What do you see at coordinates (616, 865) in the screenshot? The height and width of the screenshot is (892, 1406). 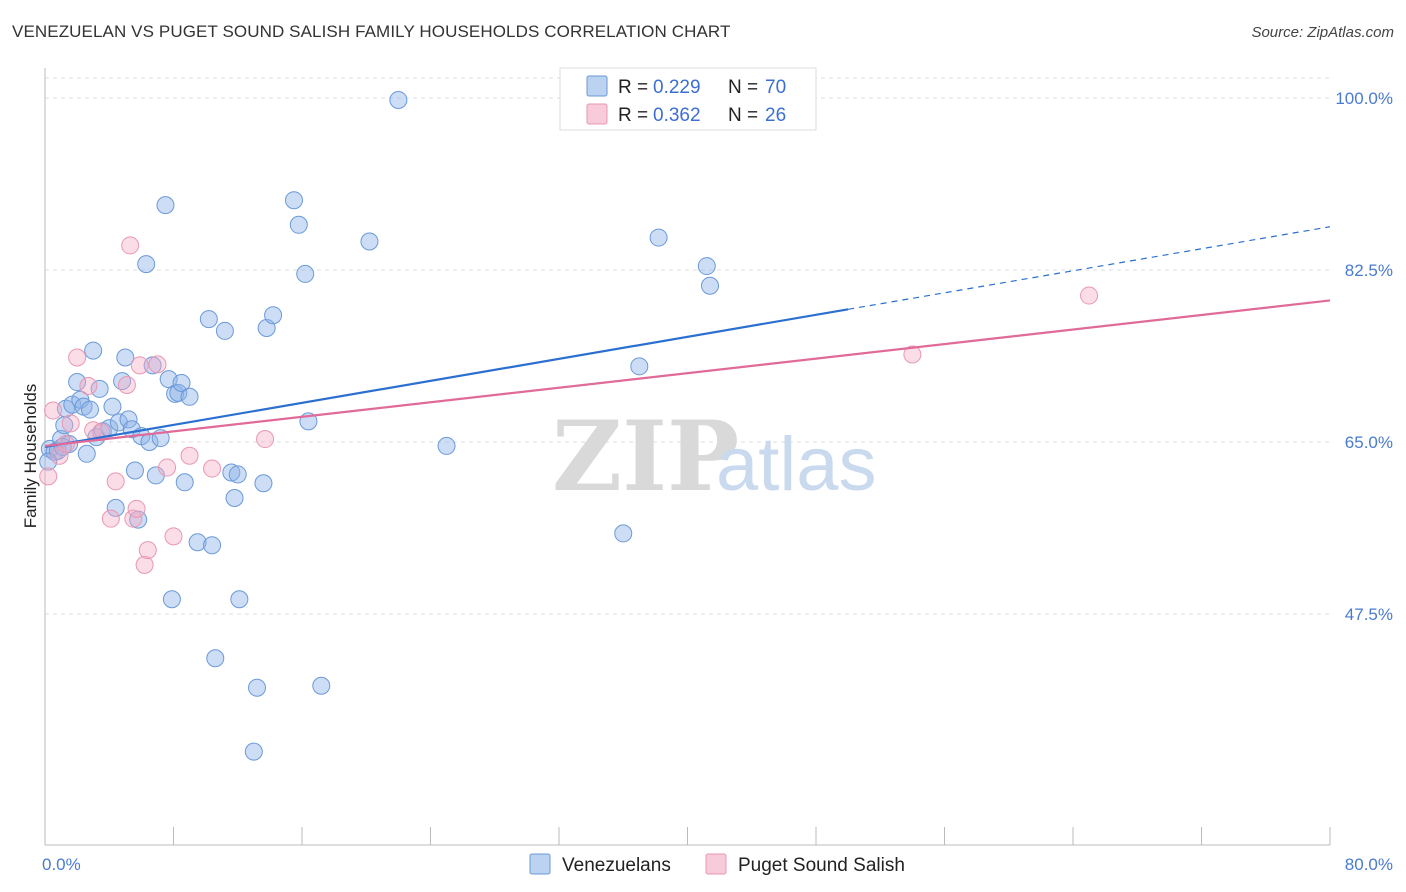 I see `bottom-legend-label: Venezuelans` at bounding box center [616, 865].